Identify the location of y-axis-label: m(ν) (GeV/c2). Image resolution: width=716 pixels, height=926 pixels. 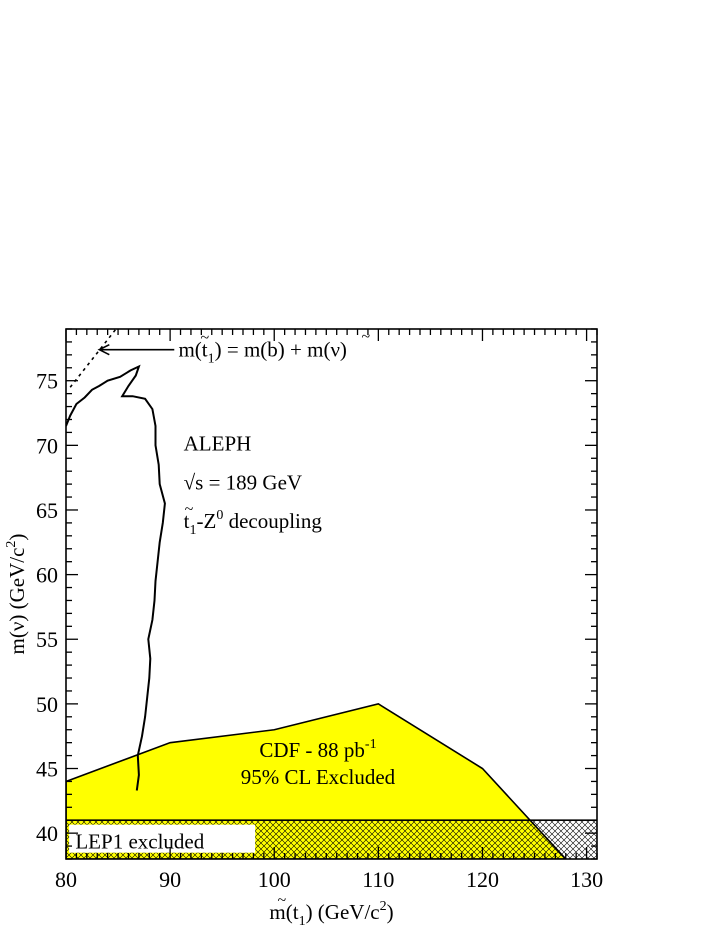
(16, 594).